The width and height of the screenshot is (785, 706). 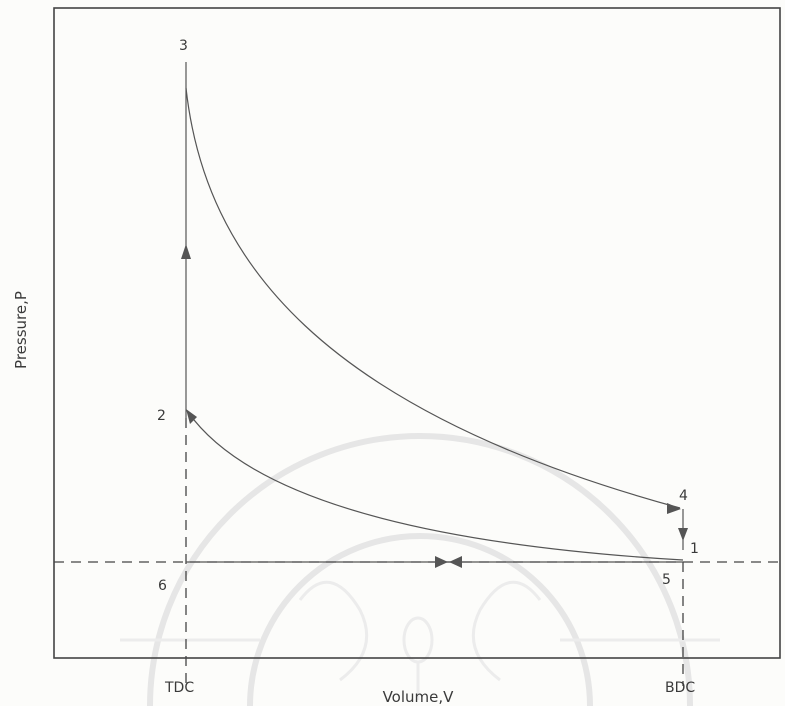 I want to click on state-point-2-label: 2, so click(x=161, y=416).